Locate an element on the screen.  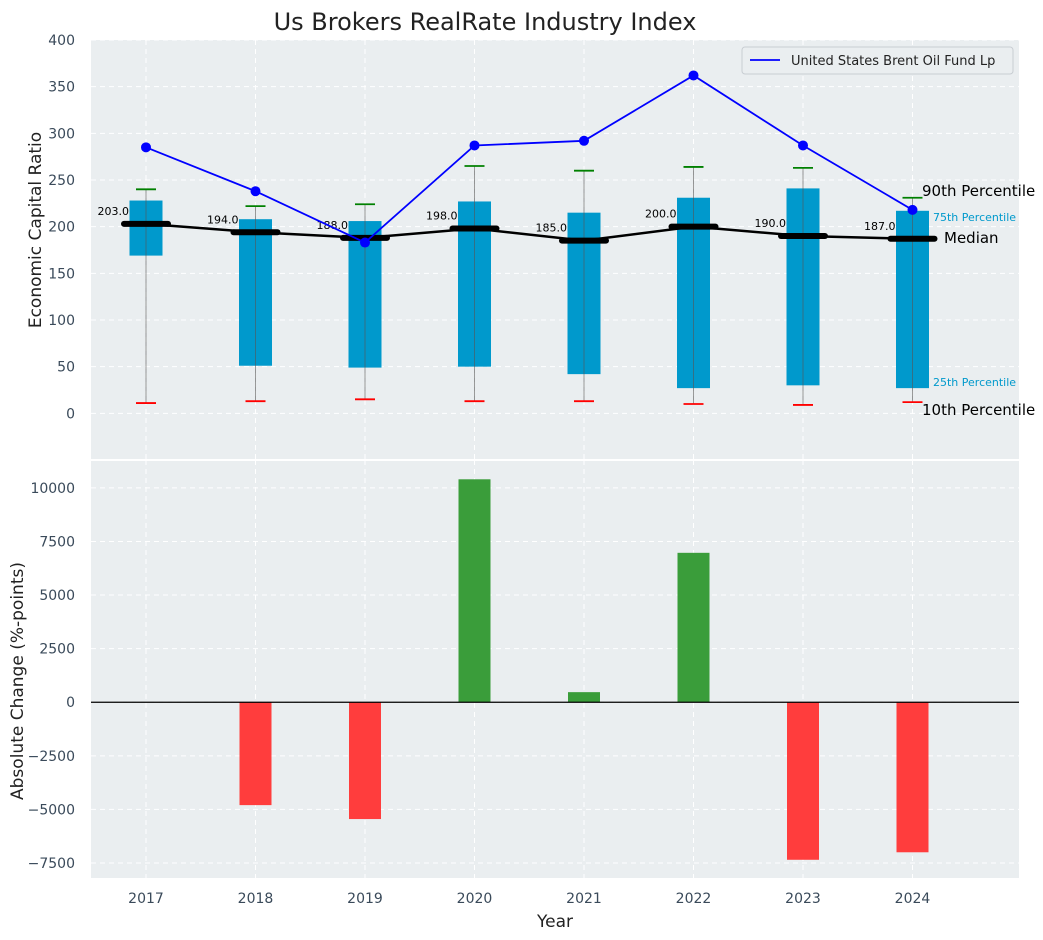
x-tick-label: 2017 is located at coordinates (146, 899).